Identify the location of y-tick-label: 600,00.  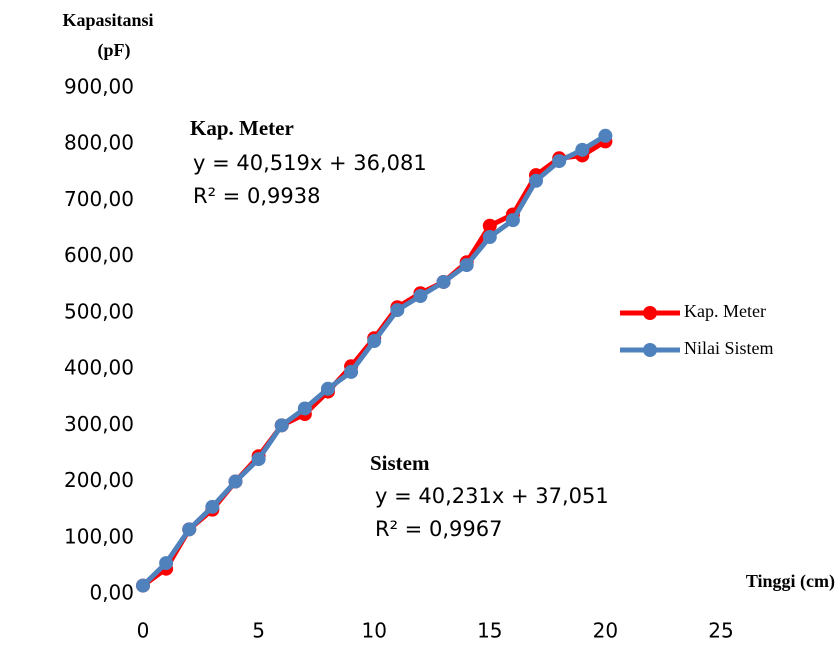
(99, 255).